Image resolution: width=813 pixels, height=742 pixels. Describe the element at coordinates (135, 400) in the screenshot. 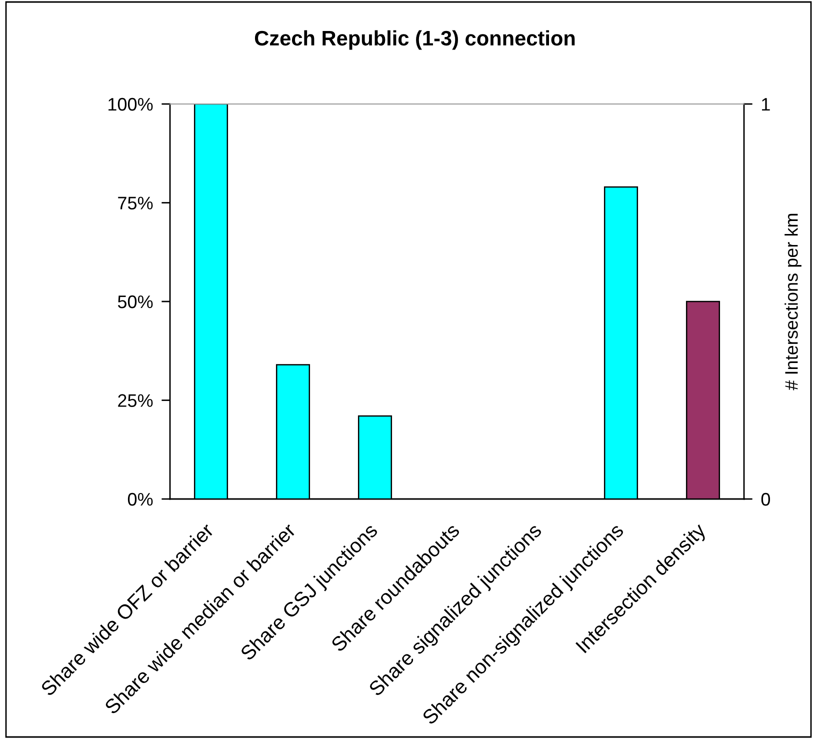

I see `y-tick-label: 25%` at that location.